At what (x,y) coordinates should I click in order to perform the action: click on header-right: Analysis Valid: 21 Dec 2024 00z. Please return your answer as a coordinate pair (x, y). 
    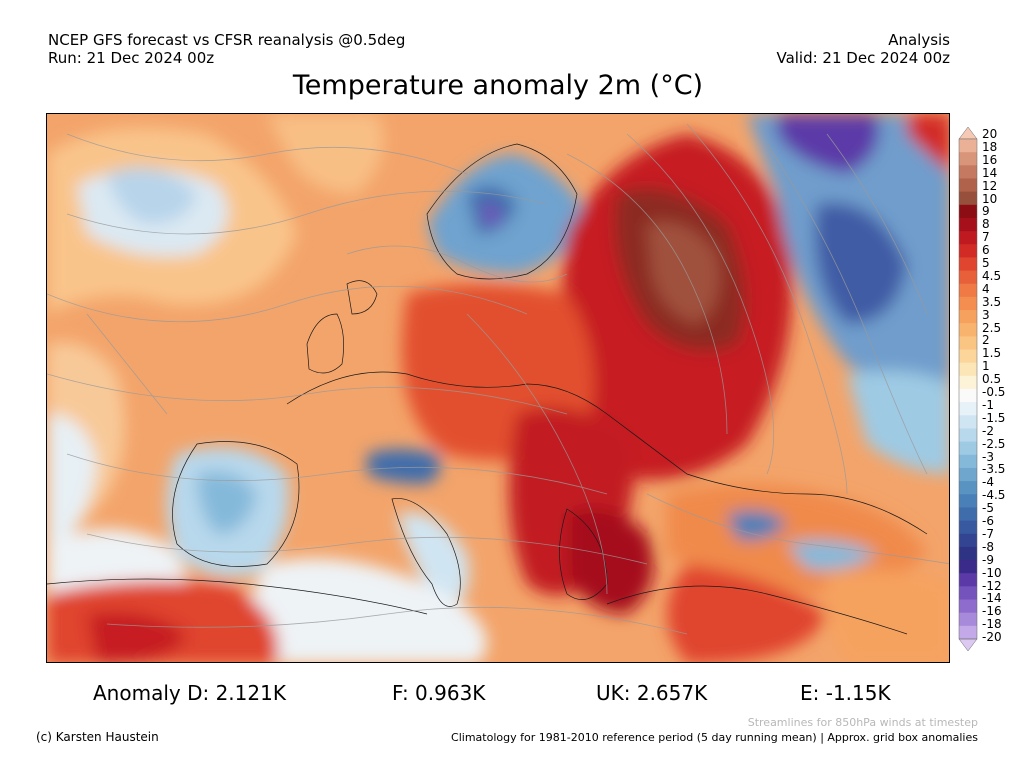
    Looking at the image, I should click on (863, 49).